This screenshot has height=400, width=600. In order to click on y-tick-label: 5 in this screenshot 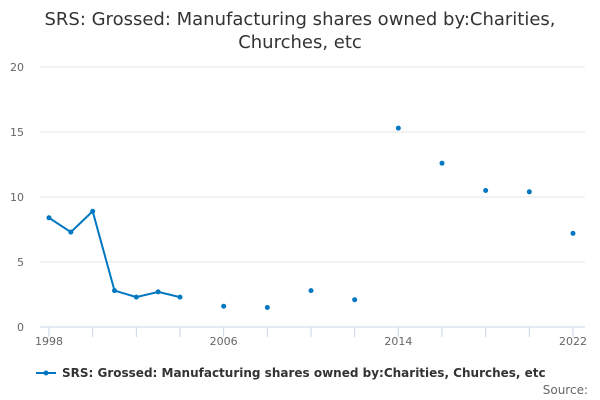, I will do `click(20, 262)`.